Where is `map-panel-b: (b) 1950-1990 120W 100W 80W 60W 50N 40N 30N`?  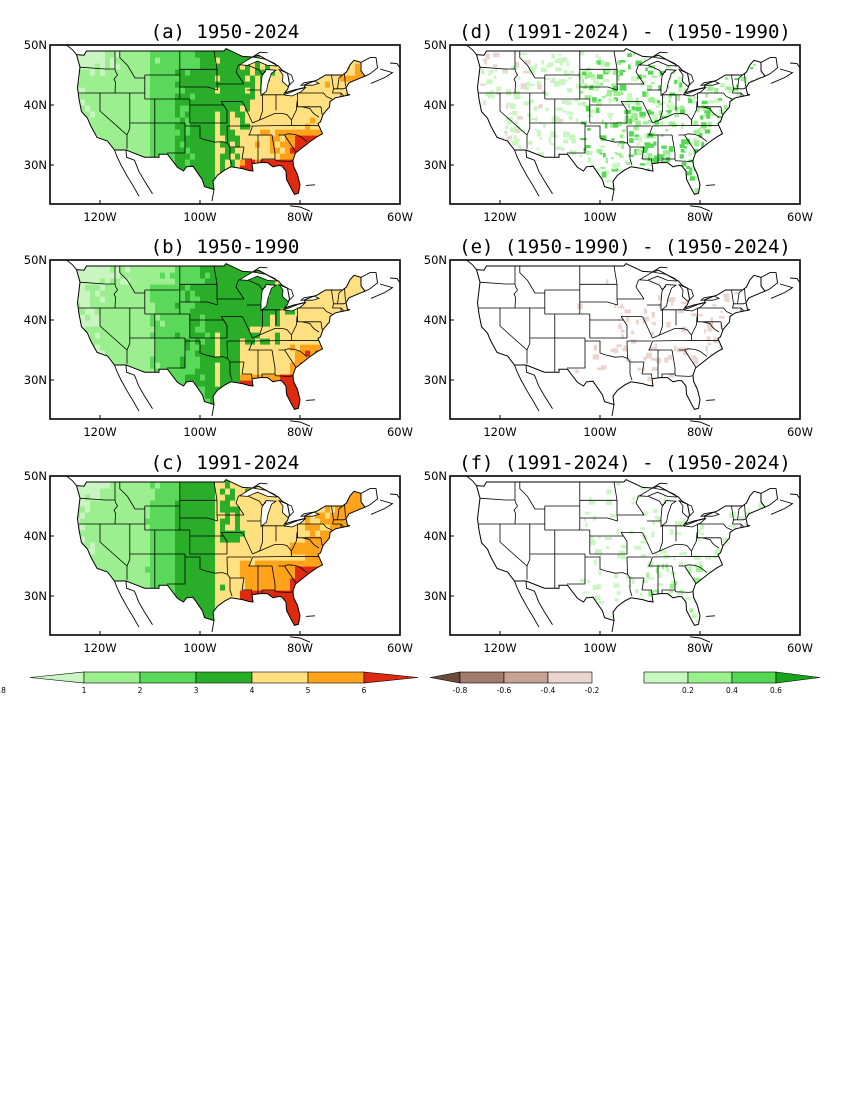 map-panel-b: (b) 1950-1990 120W 100W 80W 60W 50N 40N 30N is located at coordinates (218, 337).